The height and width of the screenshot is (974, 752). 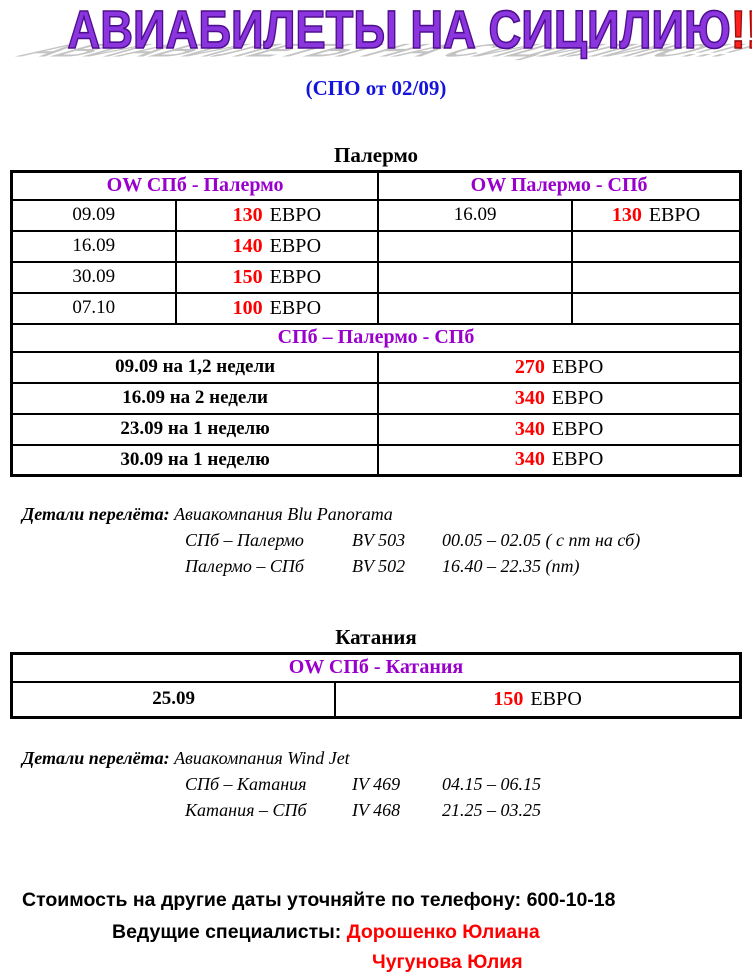 What do you see at coordinates (379, 566) in the screenshot?
I see `flight-number: BV 502` at bounding box center [379, 566].